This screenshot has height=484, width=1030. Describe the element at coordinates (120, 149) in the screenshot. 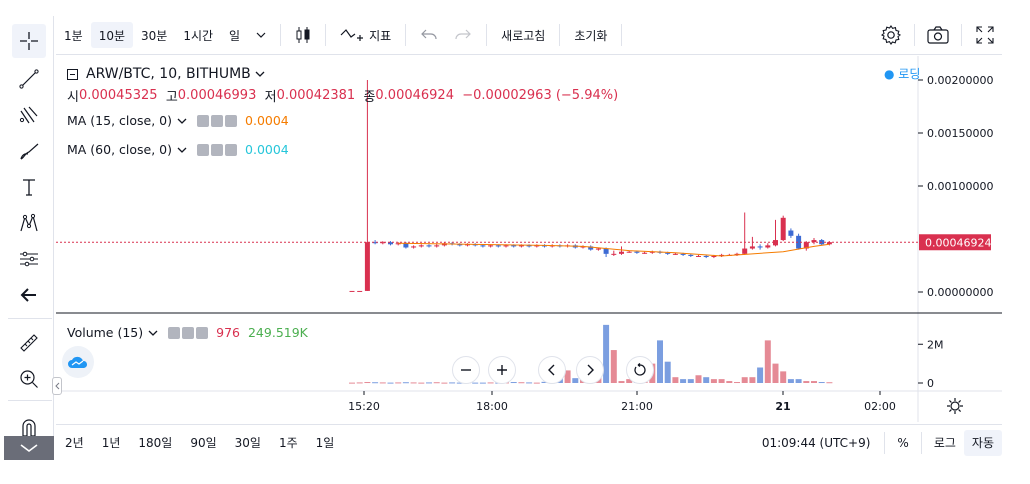

I see `ma60-label: MA (60, close, 0)` at that location.